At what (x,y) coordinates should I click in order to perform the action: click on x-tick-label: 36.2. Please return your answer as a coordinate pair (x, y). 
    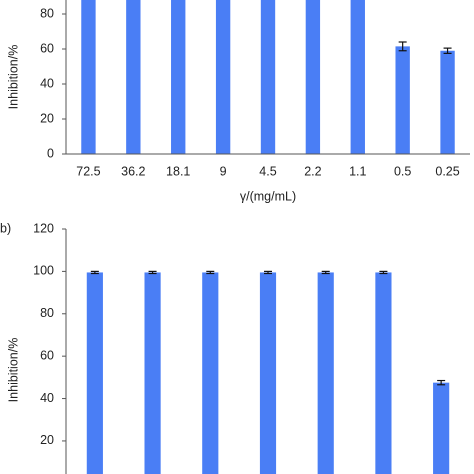
    Looking at the image, I should click on (133, 171).